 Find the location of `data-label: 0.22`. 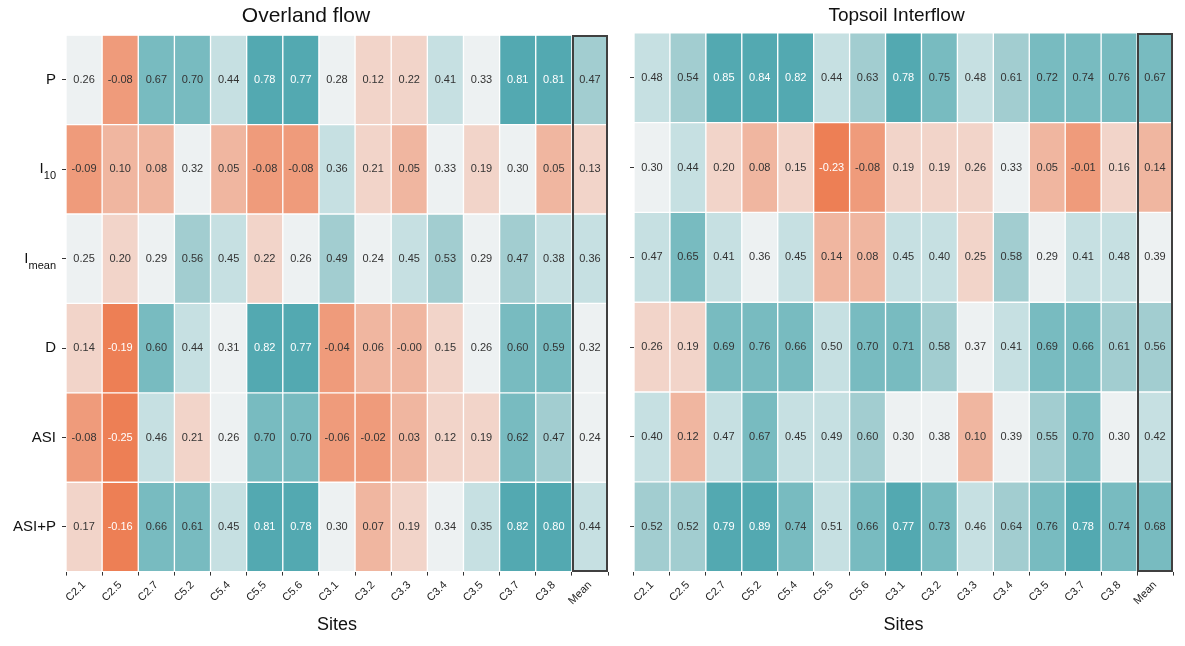

data-label: 0.22 is located at coordinates (409, 78).